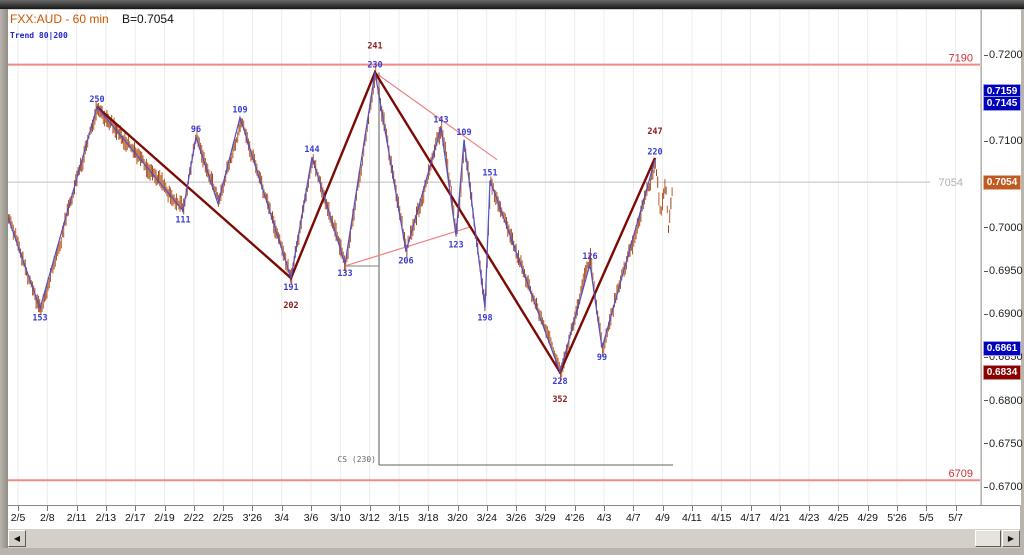 The image size is (1024, 555). Describe the element at coordinates (1003, 401) in the screenshot. I see `price-tick-label: 0.6800` at that location.